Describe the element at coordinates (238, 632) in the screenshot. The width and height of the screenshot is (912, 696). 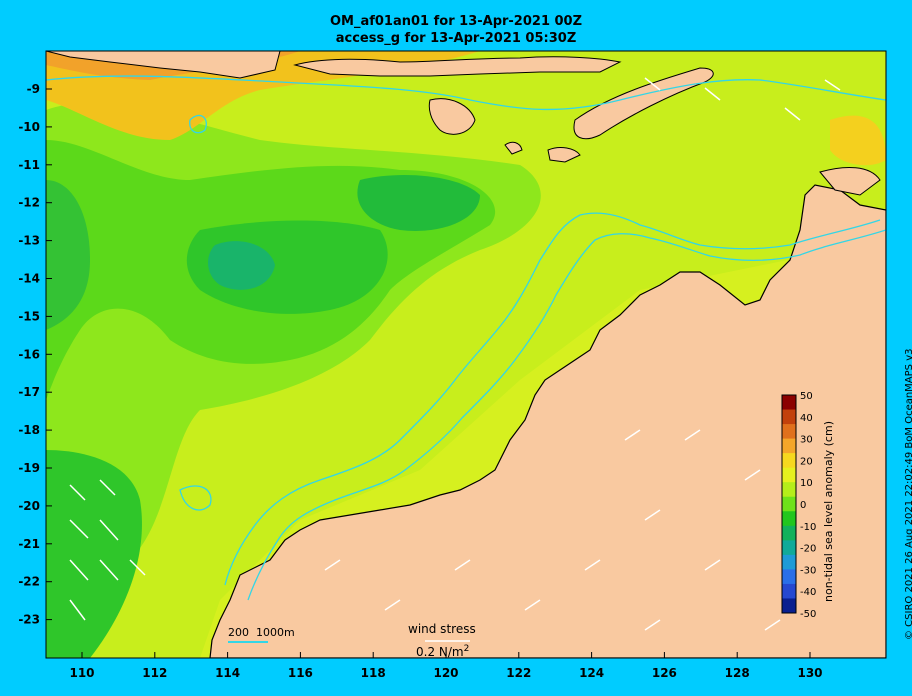
I see `depth-label-200: 200` at that location.